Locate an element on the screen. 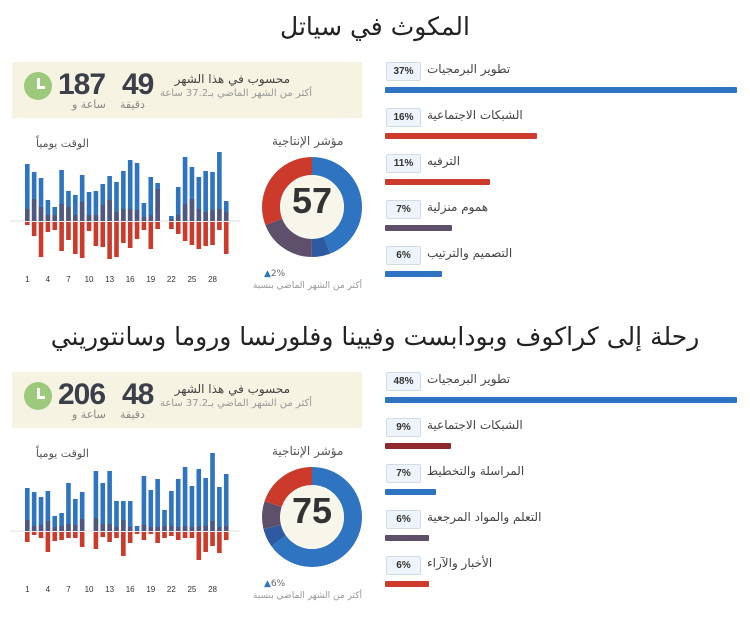  category-row: 48% تطوير البرمجيات is located at coordinates (562, 395).